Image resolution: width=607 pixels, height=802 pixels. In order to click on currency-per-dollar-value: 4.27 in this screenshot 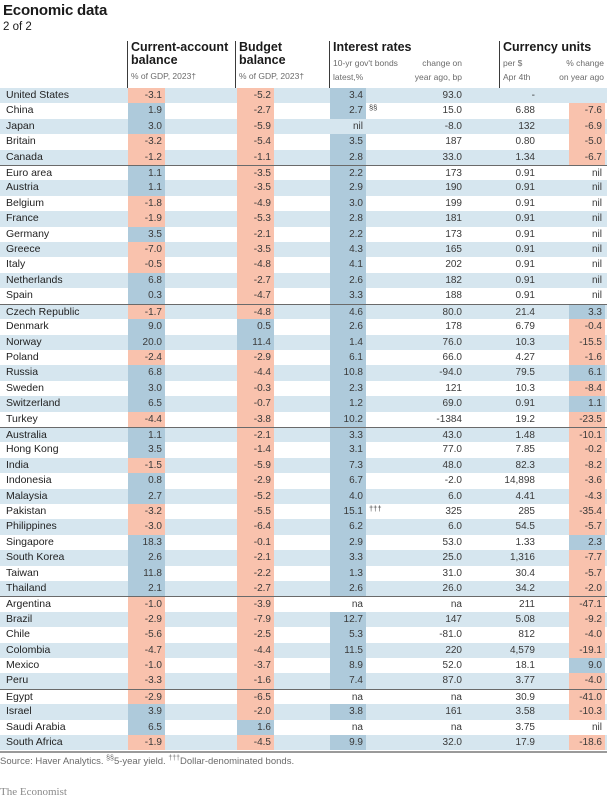, I will do `click(525, 357)`.